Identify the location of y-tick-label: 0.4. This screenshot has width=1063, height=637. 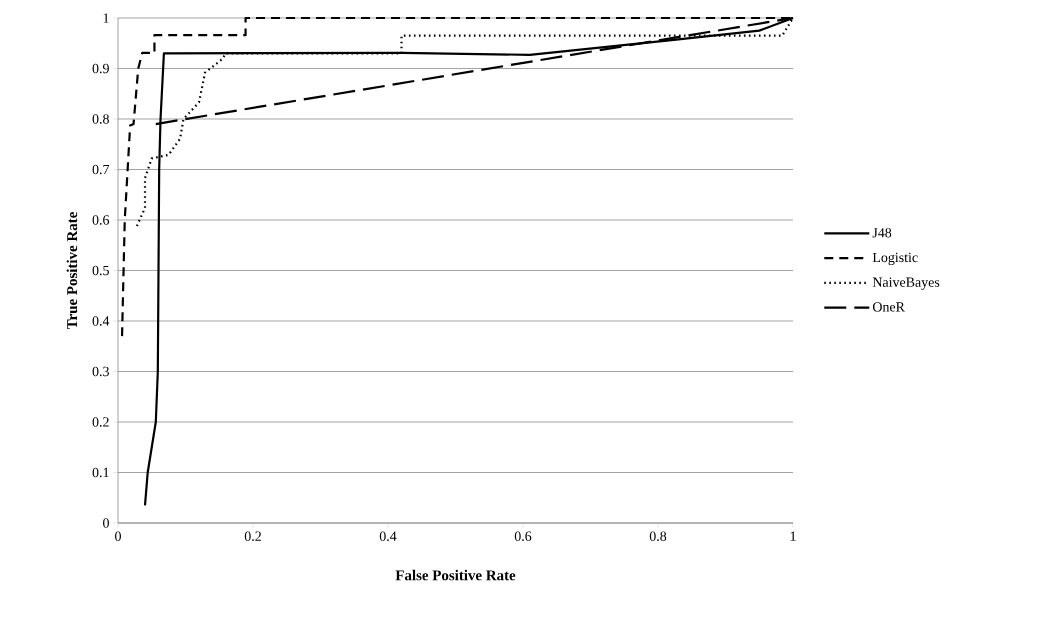
(101, 321).